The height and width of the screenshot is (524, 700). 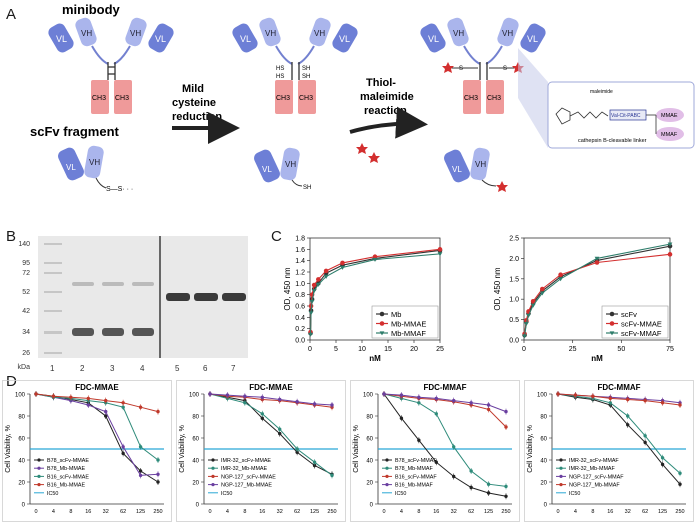 I want to click on y-tick-label: 1.2, so click(x=300, y=273).